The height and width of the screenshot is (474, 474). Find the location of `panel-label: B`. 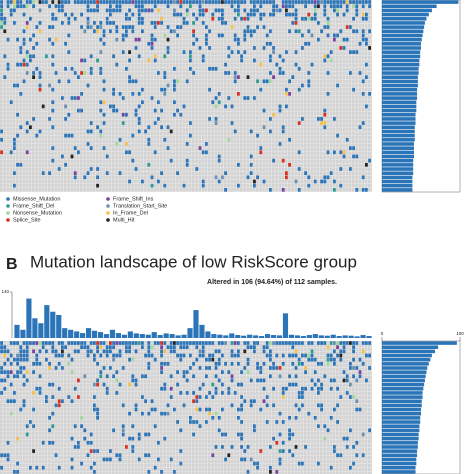

panel-label: B is located at coordinates (12, 264).